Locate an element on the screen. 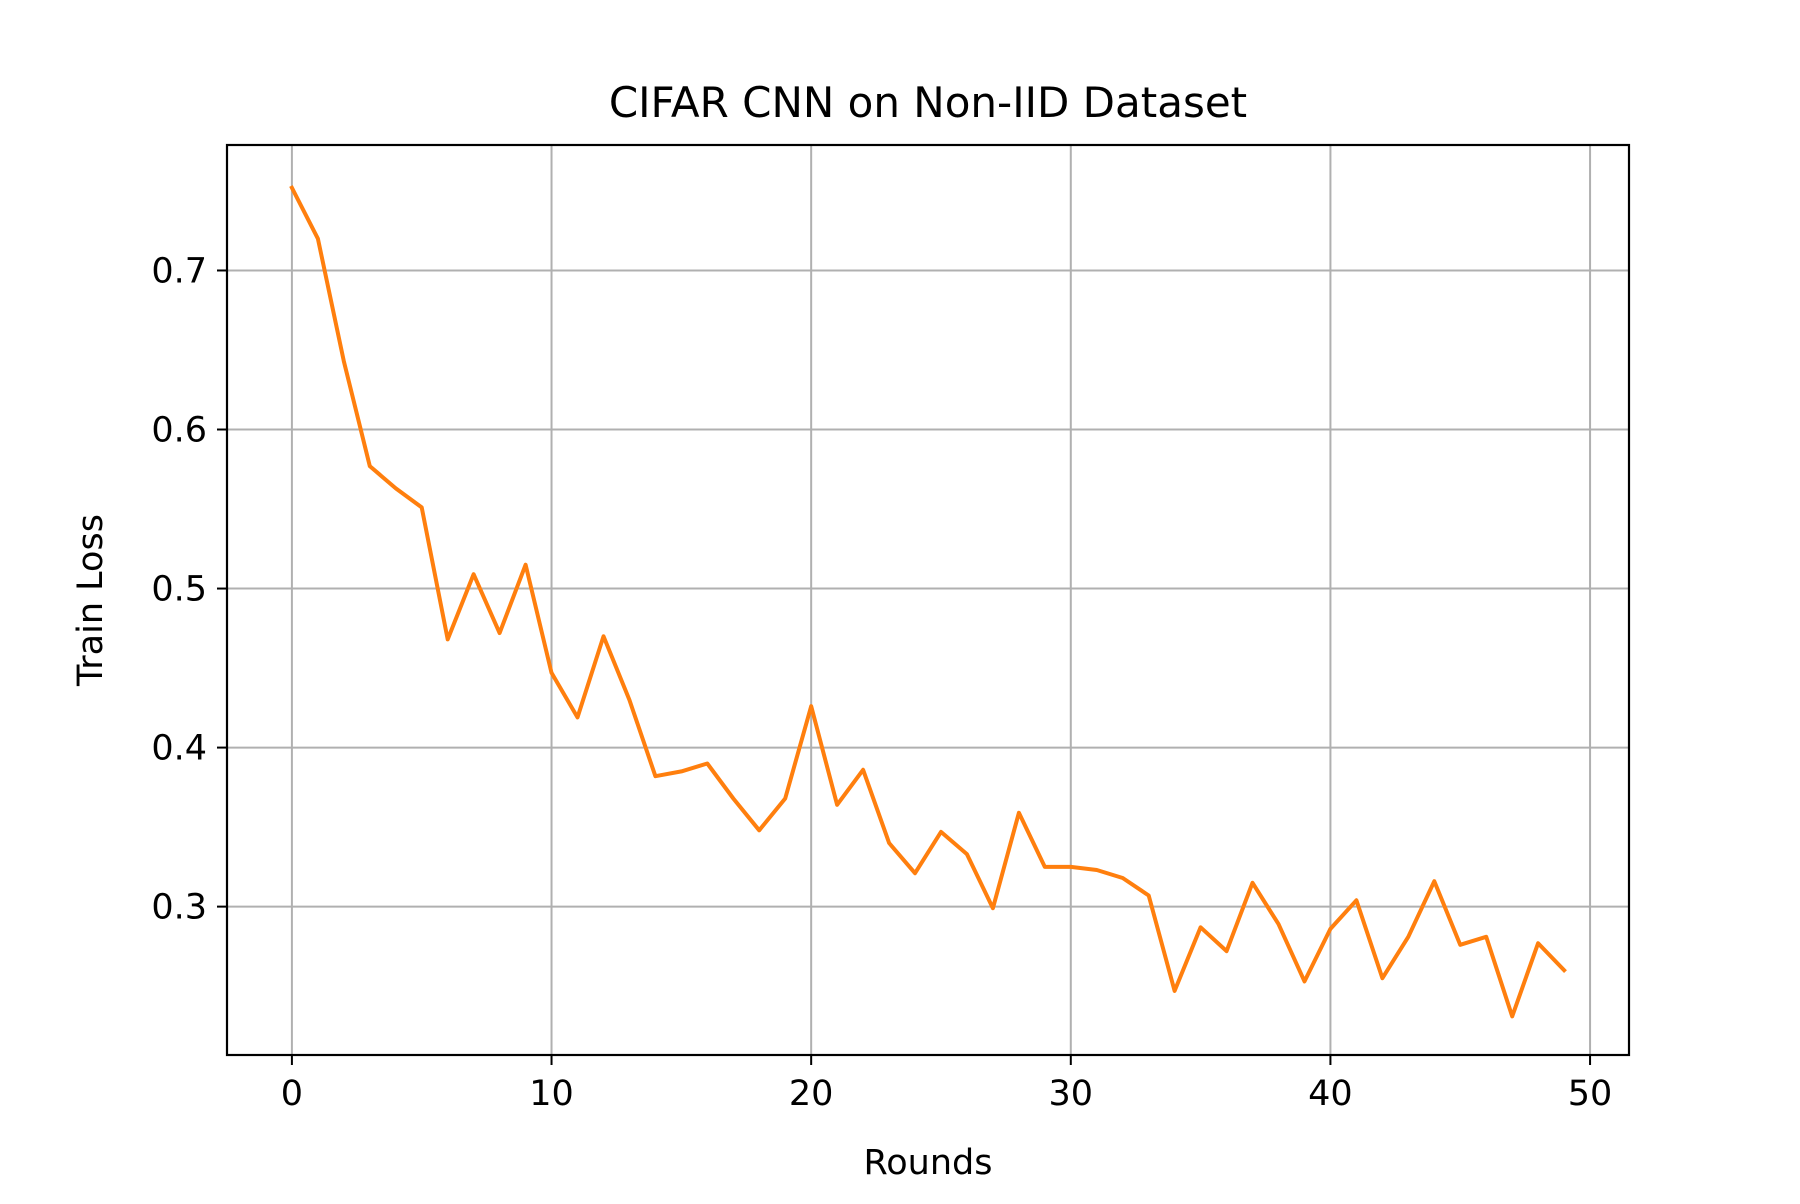 The width and height of the screenshot is (1800, 1204). y-axis-title: Train Loss is located at coordinates (91, 600).